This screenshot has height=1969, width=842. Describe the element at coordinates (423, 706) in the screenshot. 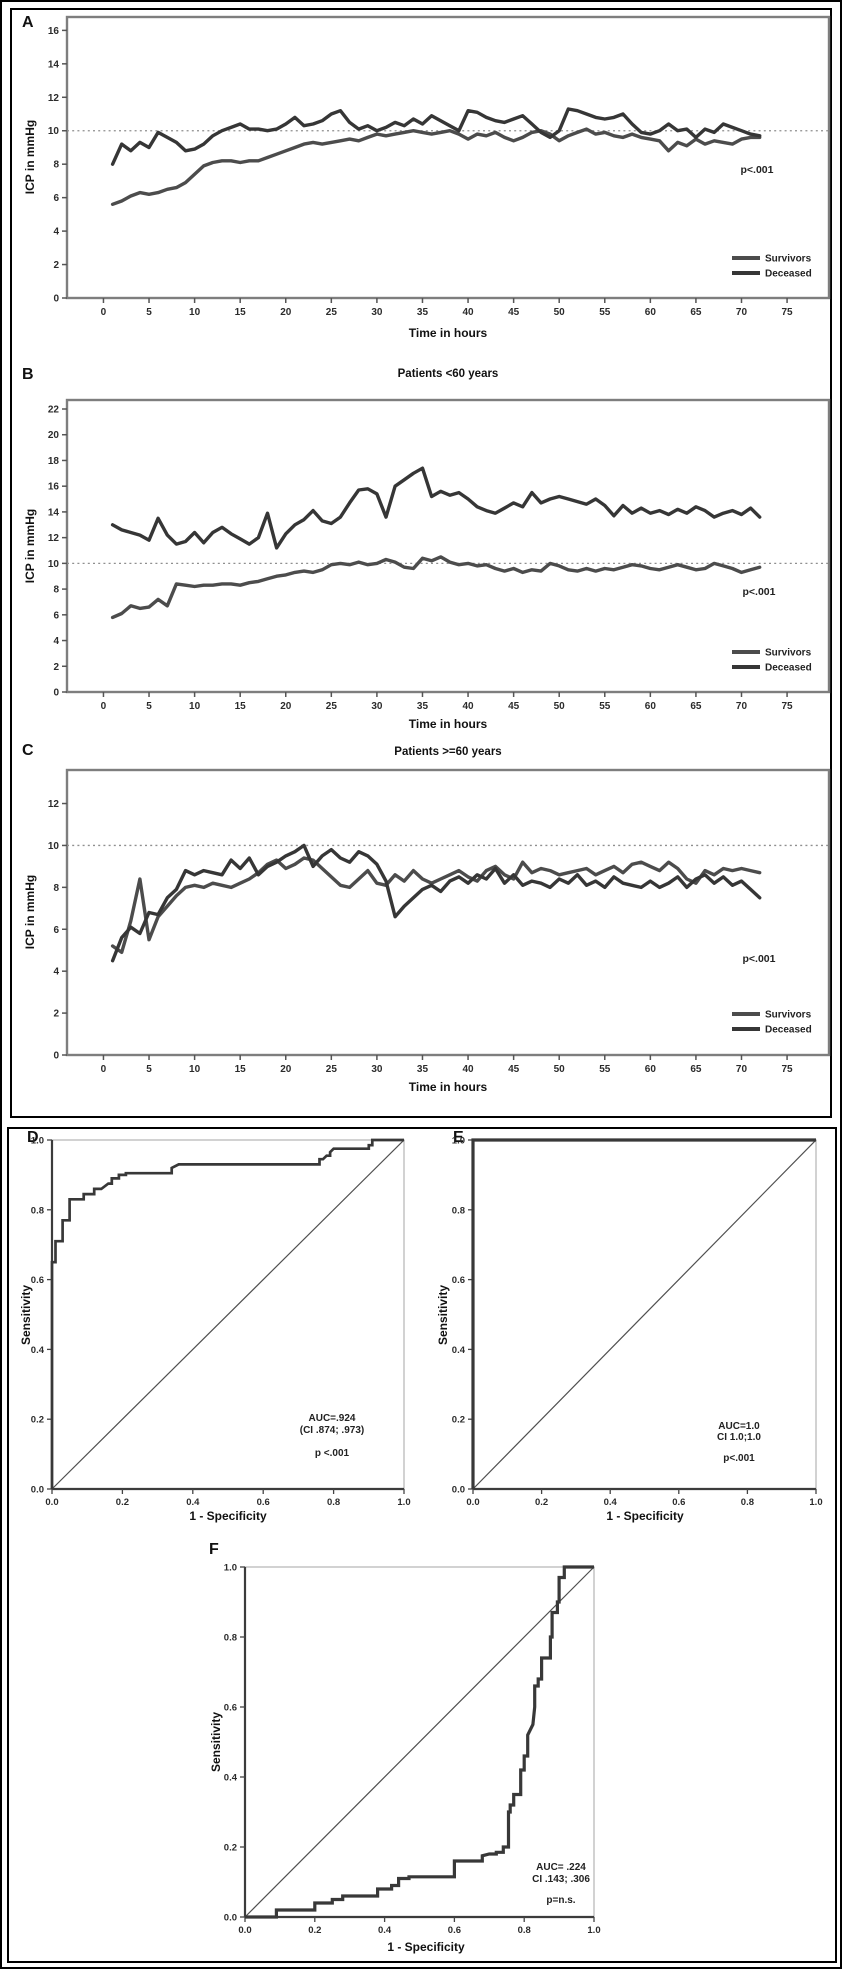

I see `x-tick-label: 35` at that location.